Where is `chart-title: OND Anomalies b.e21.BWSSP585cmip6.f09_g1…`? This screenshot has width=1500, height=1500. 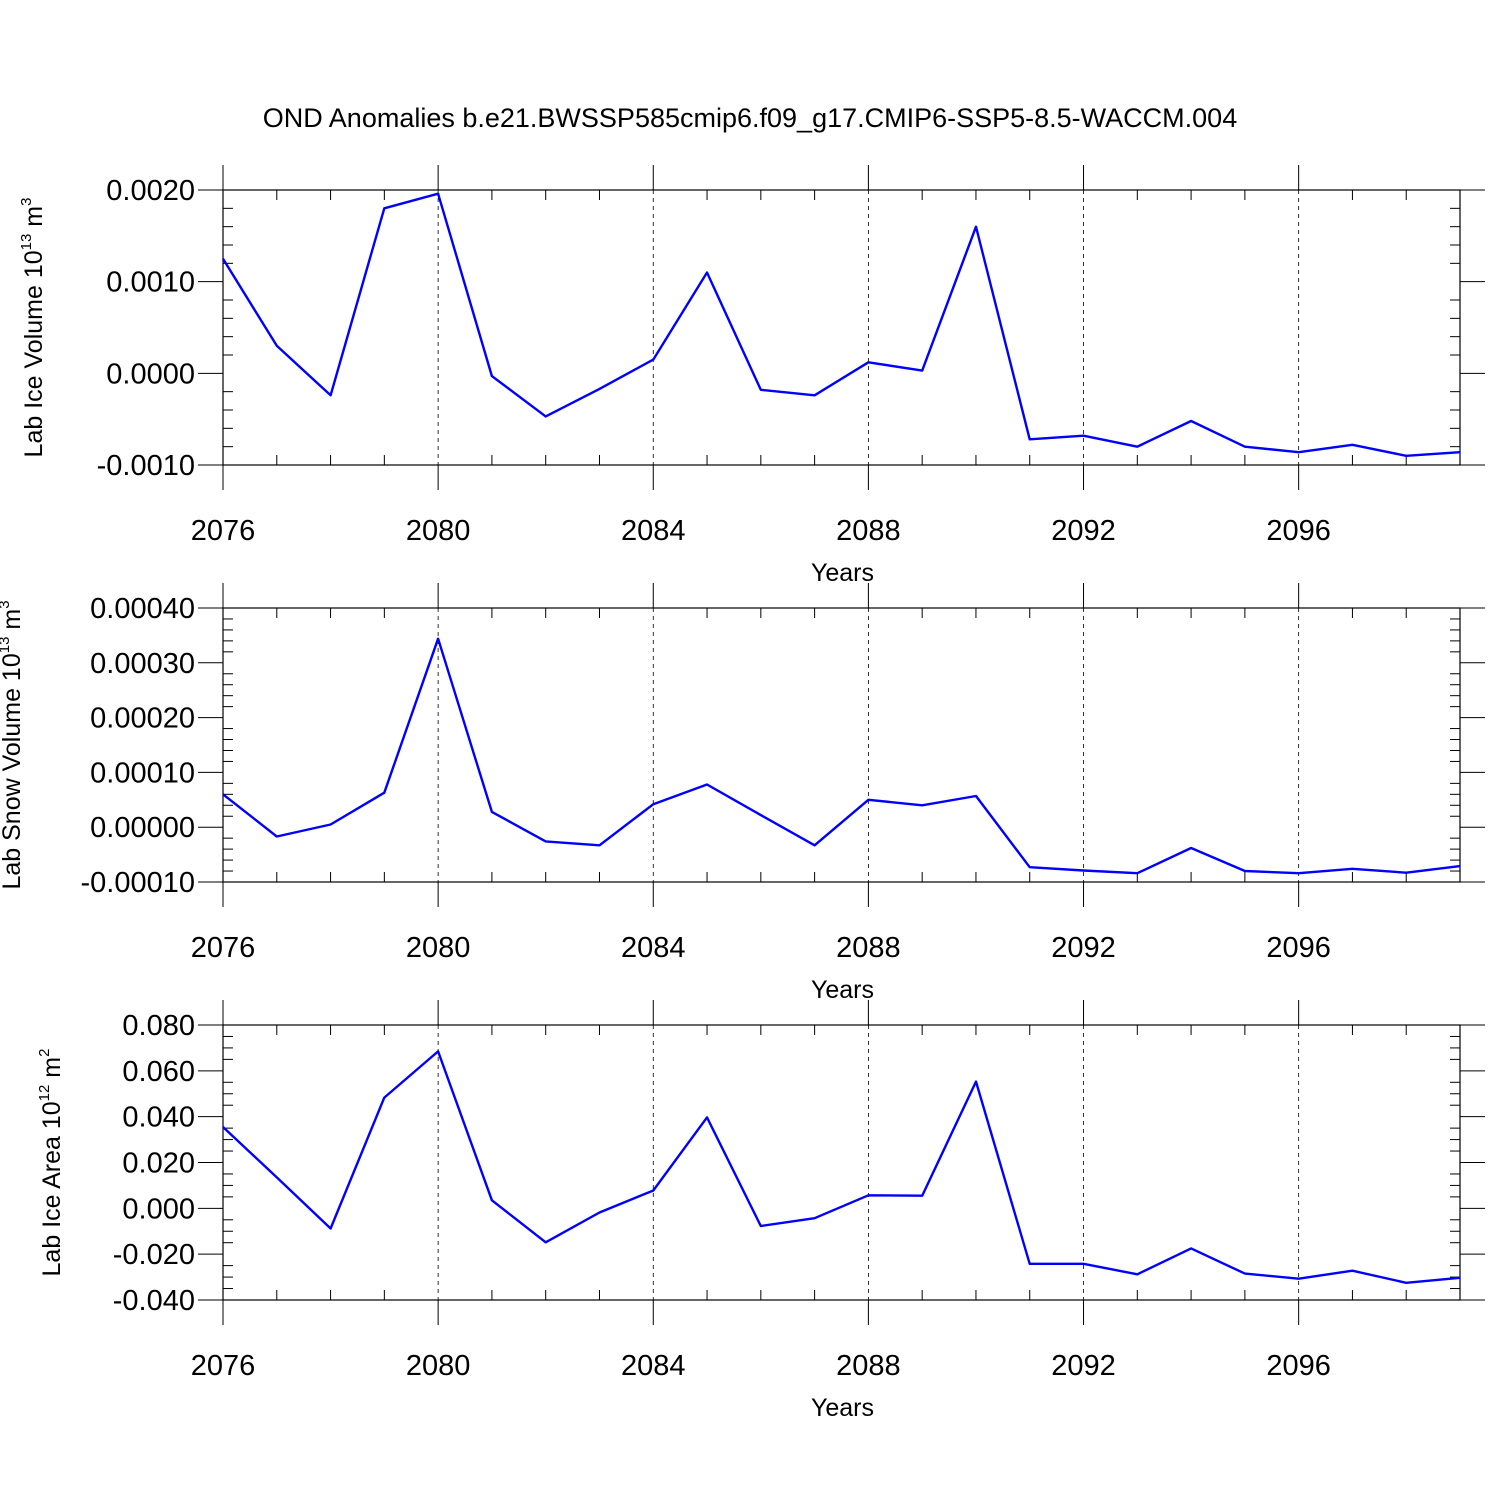
chart-title: OND Anomalies b.e21.BWSSP585cmip6.f09_g1… is located at coordinates (750, 118).